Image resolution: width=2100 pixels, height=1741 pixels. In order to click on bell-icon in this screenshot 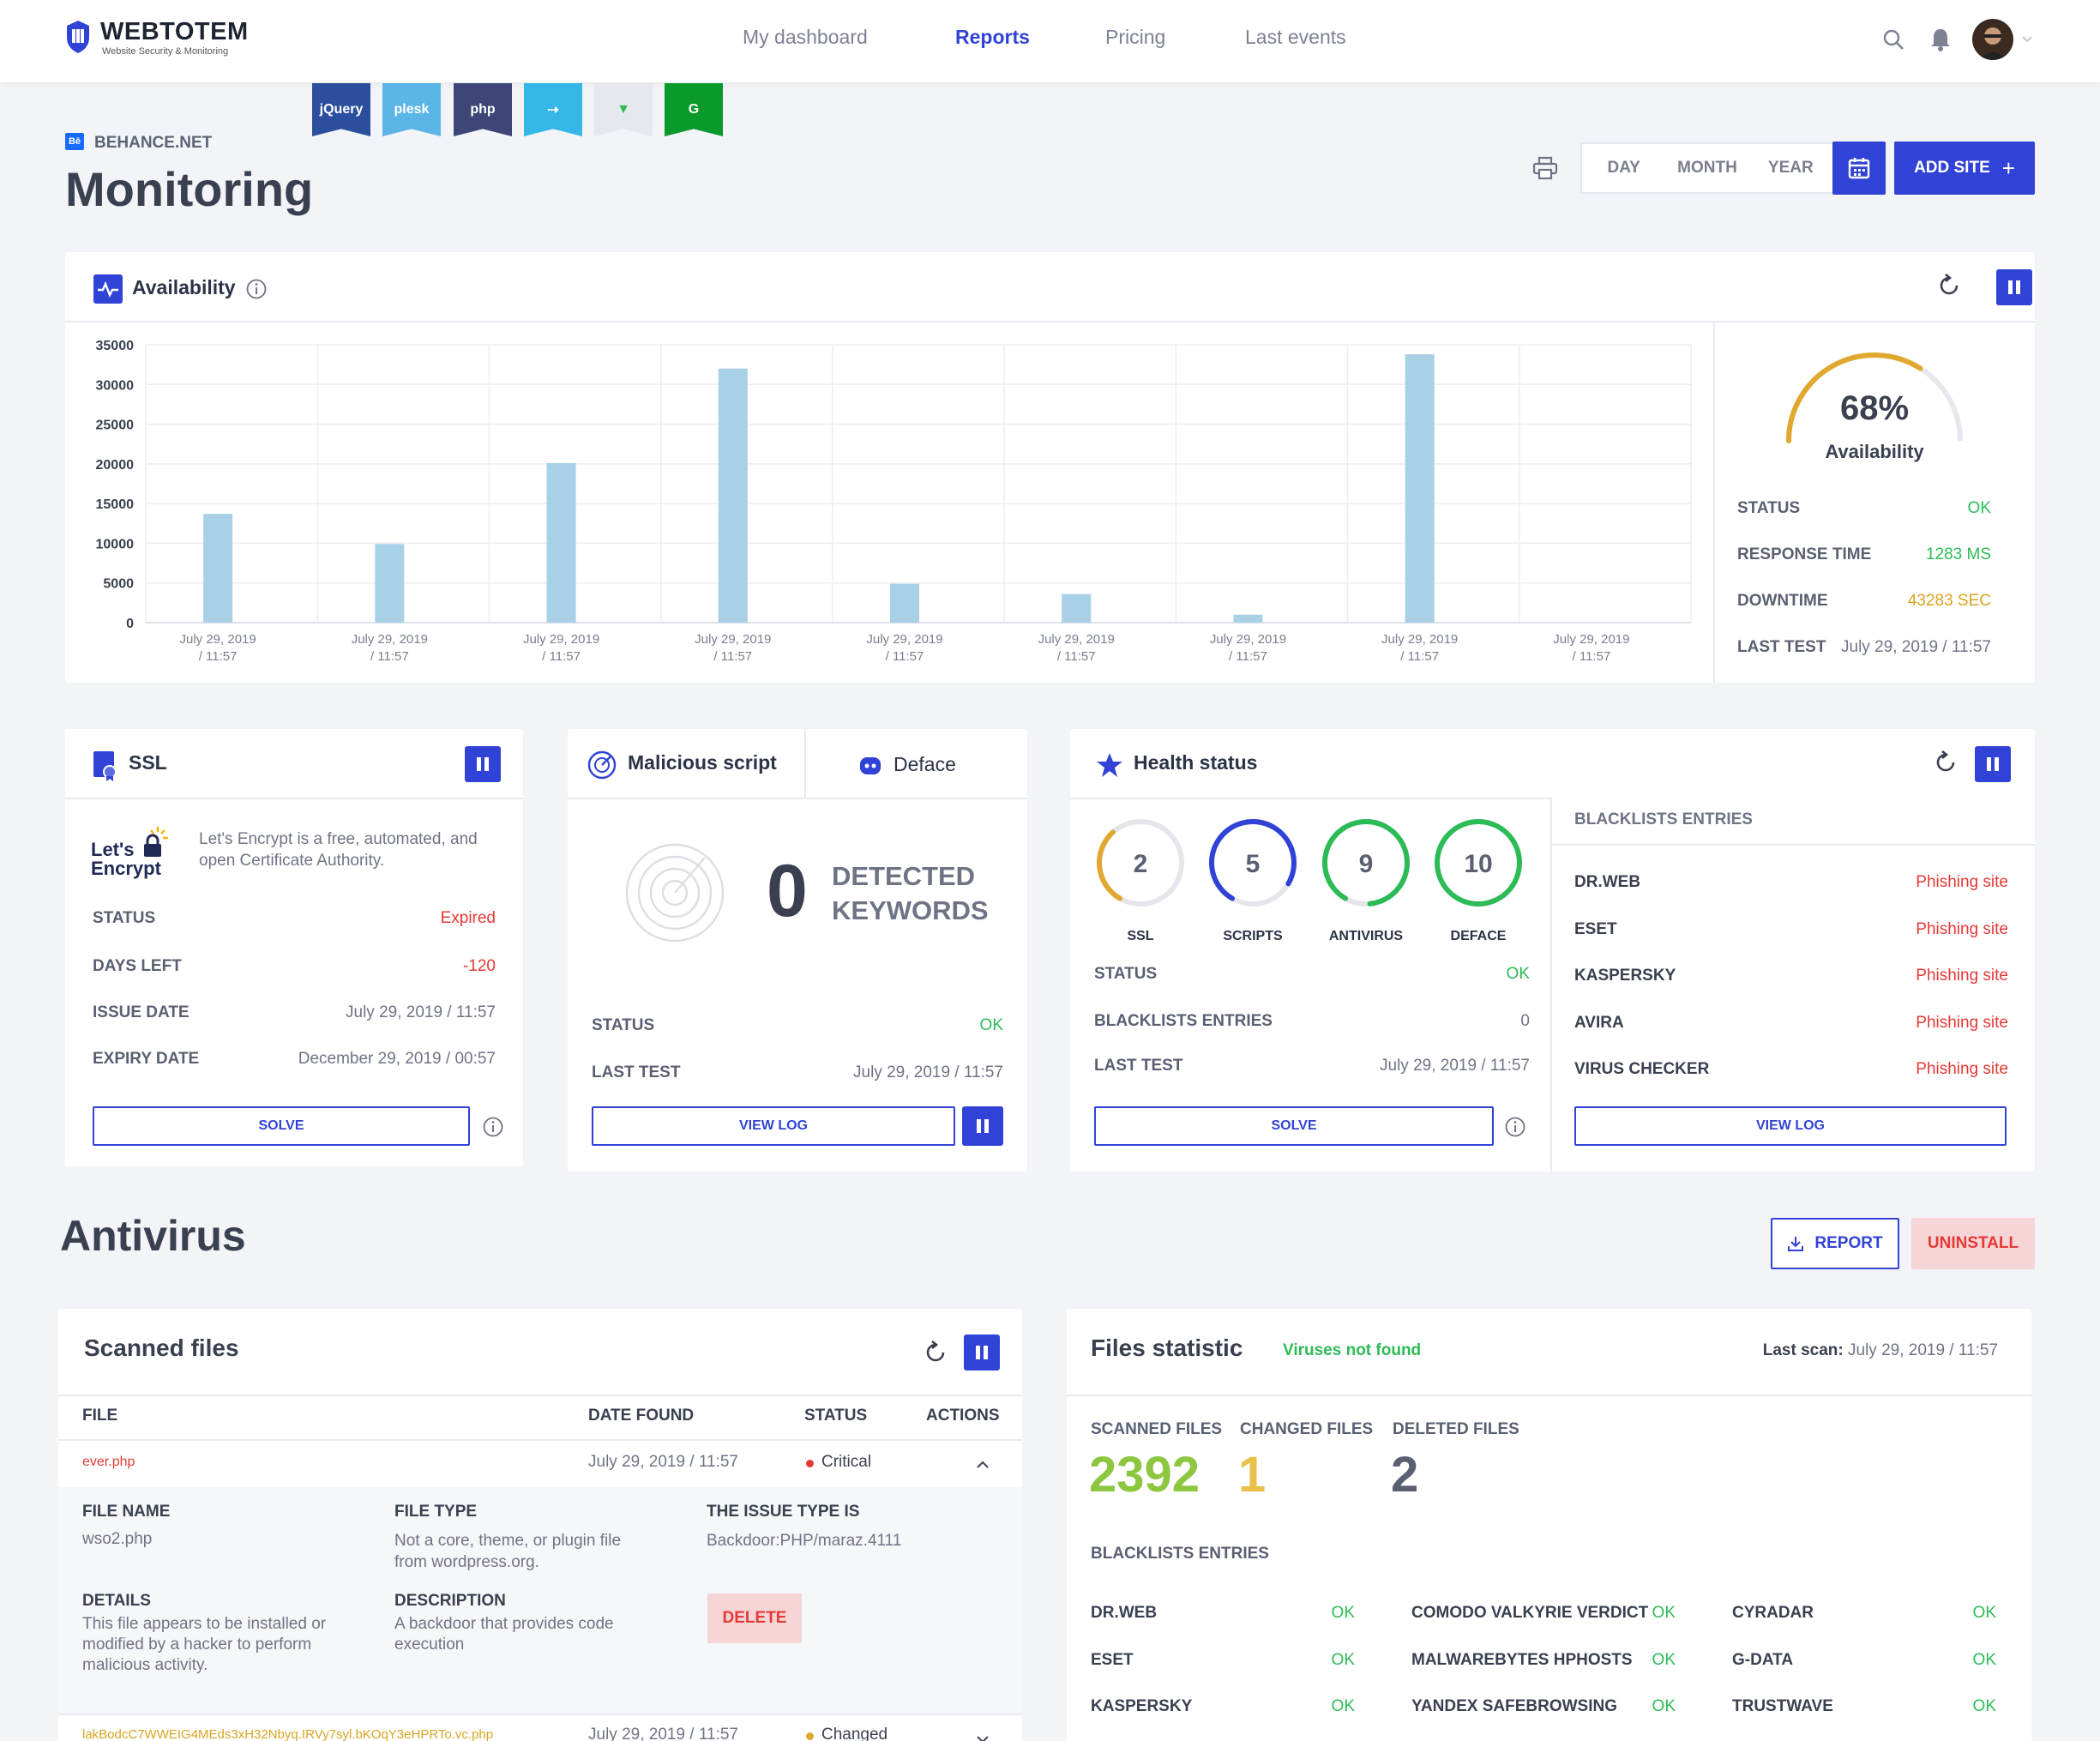, I will do `click(1940, 39)`.